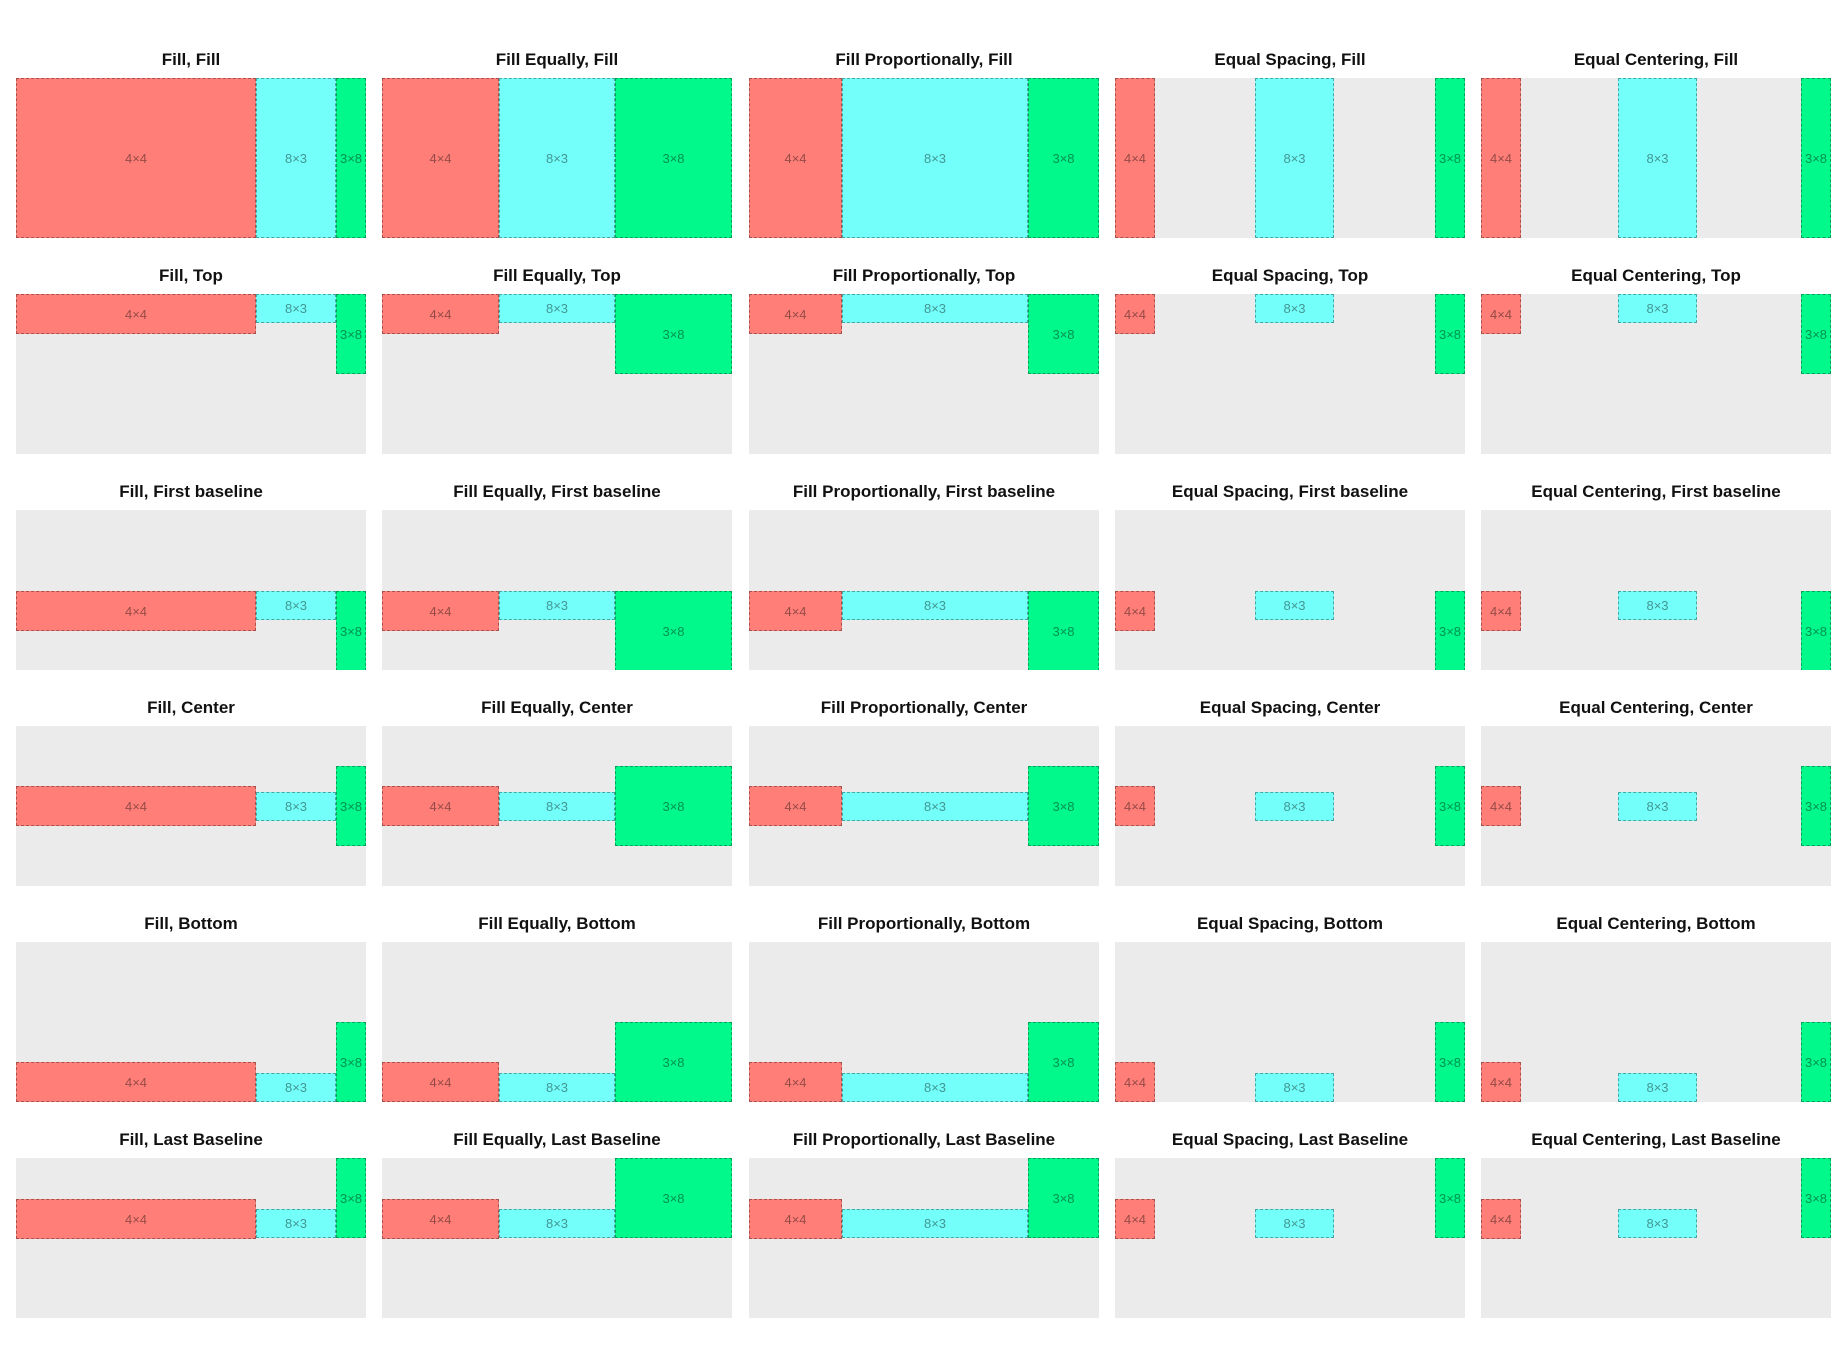 The width and height of the screenshot is (1846, 1366). What do you see at coordinates (1656, 491) in the screenshot?
I see `cell-title: Equal Centering, First baseline` at bounding box center [1656, 491].